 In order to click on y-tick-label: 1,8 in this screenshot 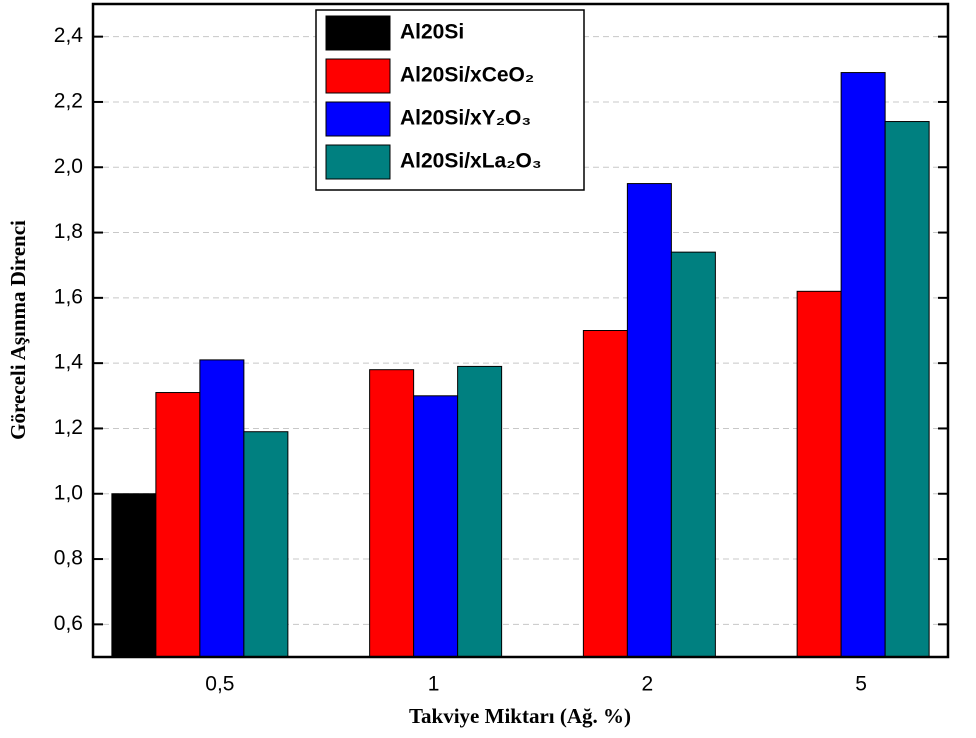, I will do `click(68, 231)`.